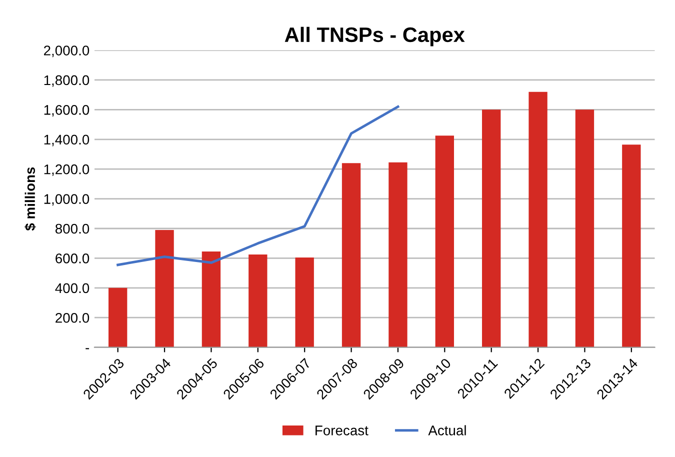  What do you see at coordinates (67, 81) in the screenshot?
I see `y-tick-label: 1,800.0` at bounding box center [67, 81].